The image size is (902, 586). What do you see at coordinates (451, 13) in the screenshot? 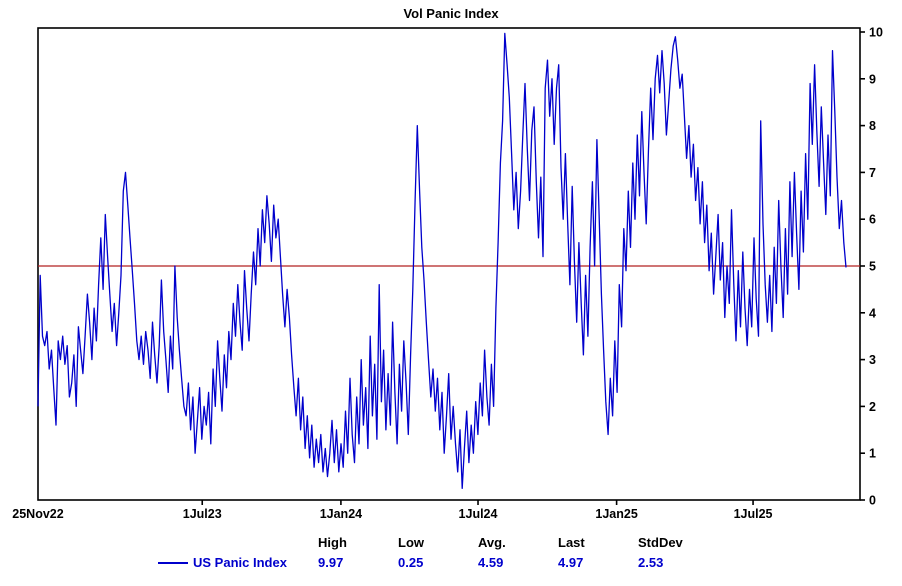
I see `chart-title: Vol Panic Index` at bounding box center [451, 13].